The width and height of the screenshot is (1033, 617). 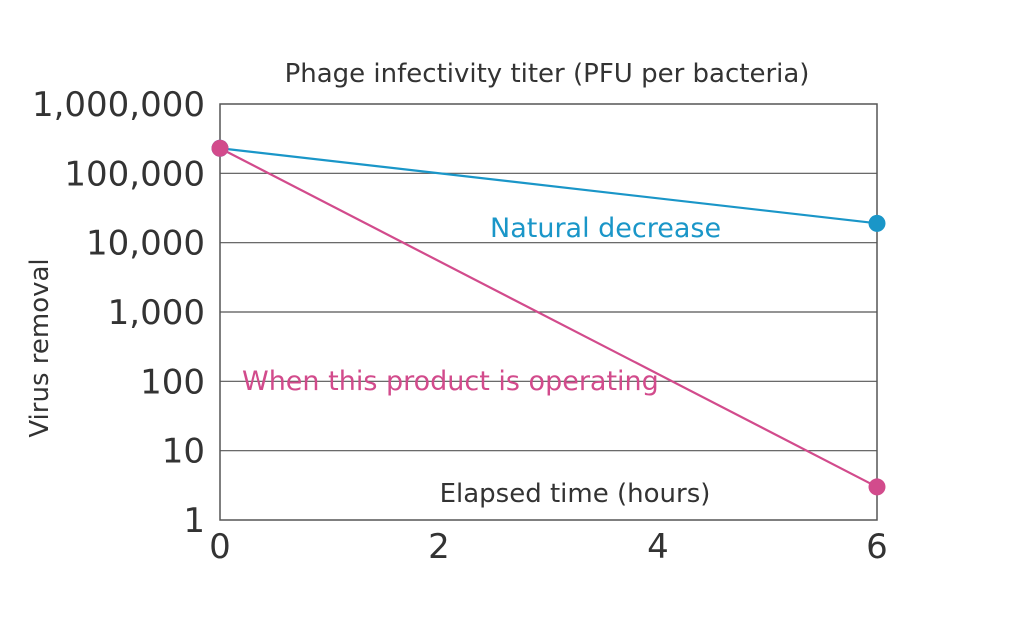 What do you see at coordinates (220, 547) in the screenshot?
I see `x-tick-label: 0` at bounding box center [220, 547].